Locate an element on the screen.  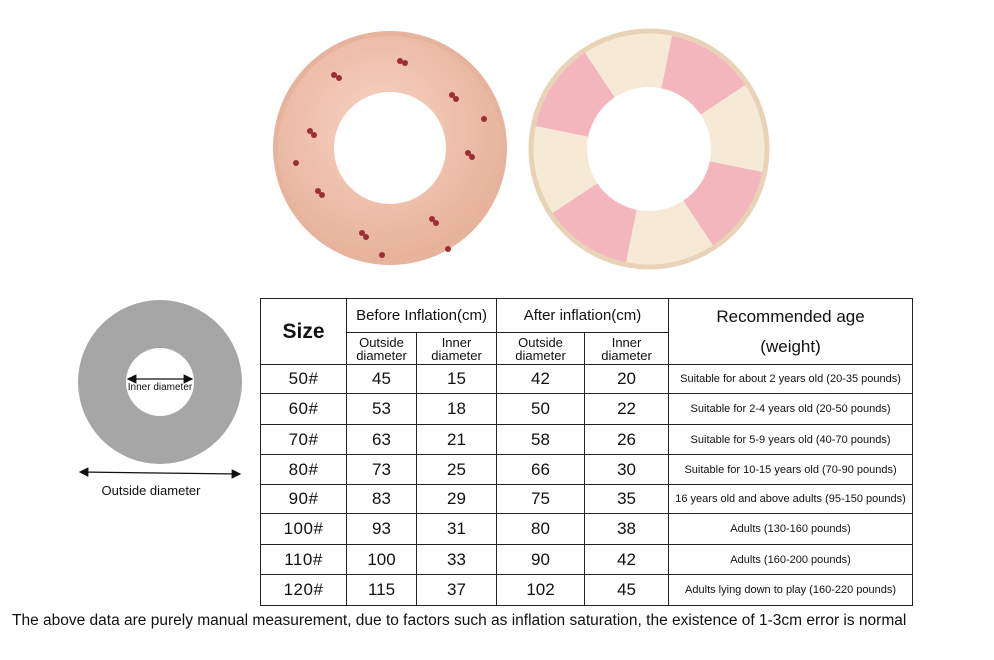
size-cell: 50# is located at coordinates (303, 379).